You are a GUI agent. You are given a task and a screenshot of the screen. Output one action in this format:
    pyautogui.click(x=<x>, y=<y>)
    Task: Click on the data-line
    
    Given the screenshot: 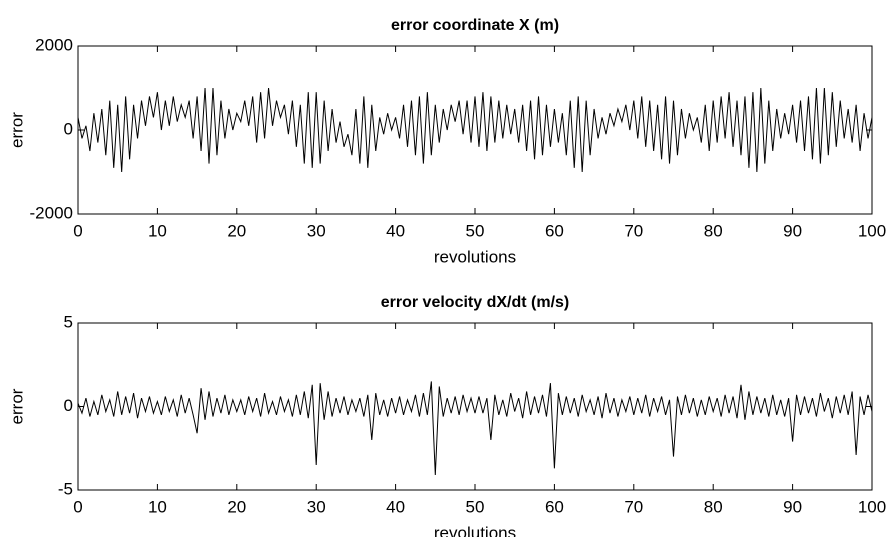 What is the action you would take?
    pyautogui.click(x=475, y=130)
    